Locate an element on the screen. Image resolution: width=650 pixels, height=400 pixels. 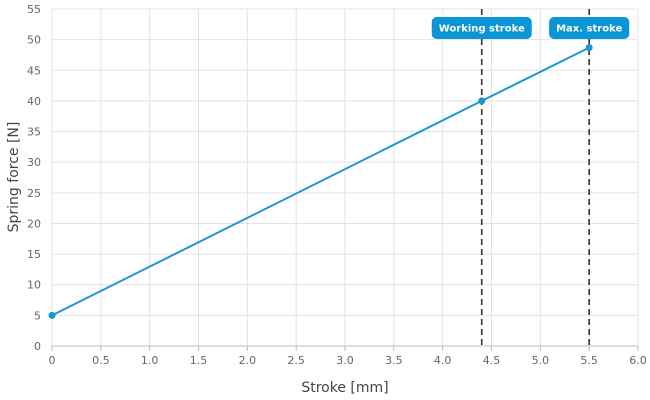
marker-badge: Working stroke is located at coordinates (481, 28).